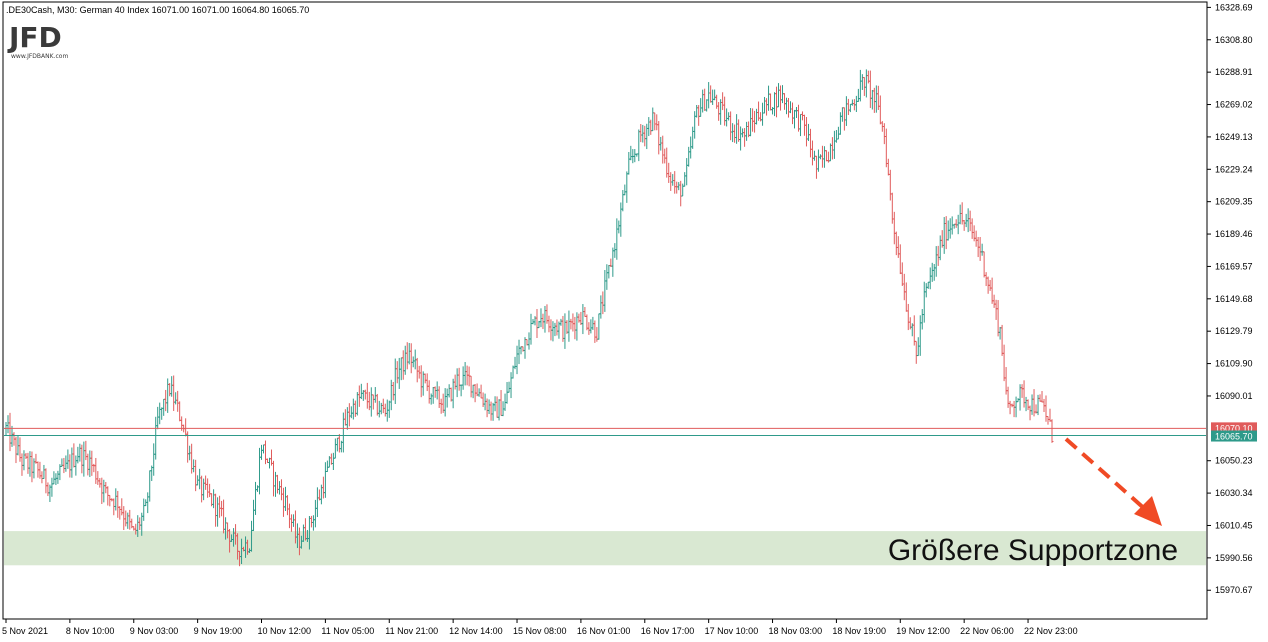 This screenshot has width=1268, height=642. Describe the element at coordinates (1234, 331) in the screenshot. I see `y-tick-label: 16129.79` at that location.